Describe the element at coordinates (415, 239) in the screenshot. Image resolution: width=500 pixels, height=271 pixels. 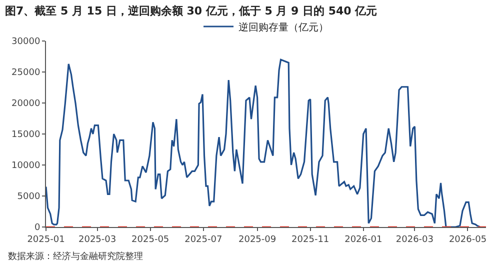
I see `x-tick-label: 2026-03` at that location.